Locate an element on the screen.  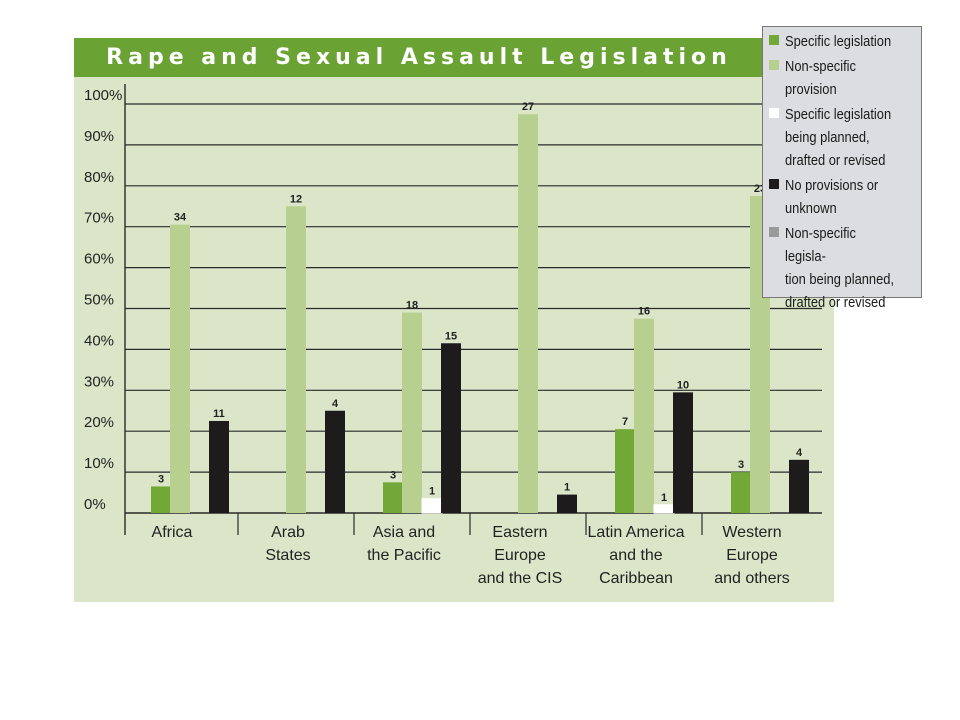
x-tick-label: Asia and the Pacific is located at coordinates (404, 544).